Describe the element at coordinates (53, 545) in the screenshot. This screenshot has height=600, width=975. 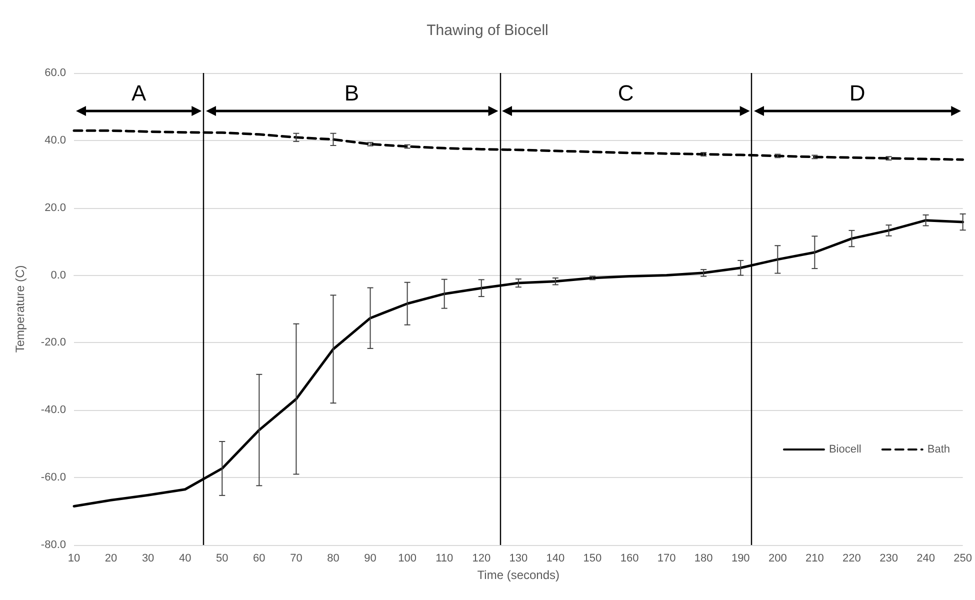
I see `y-tick-label: -80.0` at that location.